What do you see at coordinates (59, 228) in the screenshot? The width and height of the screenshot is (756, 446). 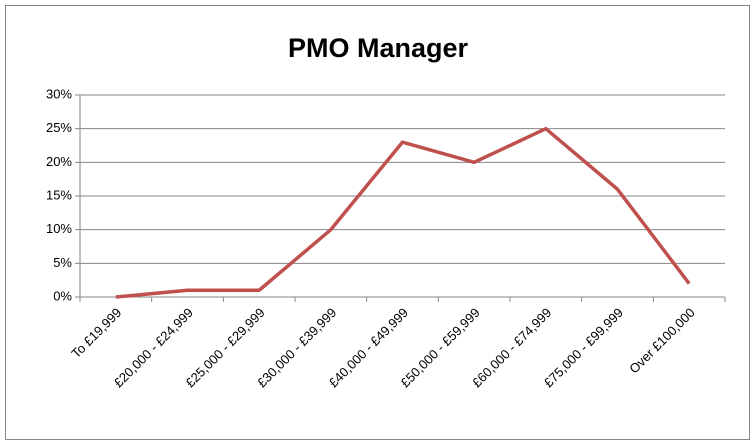 I see `y-tick-label: 10%` at bounding box center [59, 228].